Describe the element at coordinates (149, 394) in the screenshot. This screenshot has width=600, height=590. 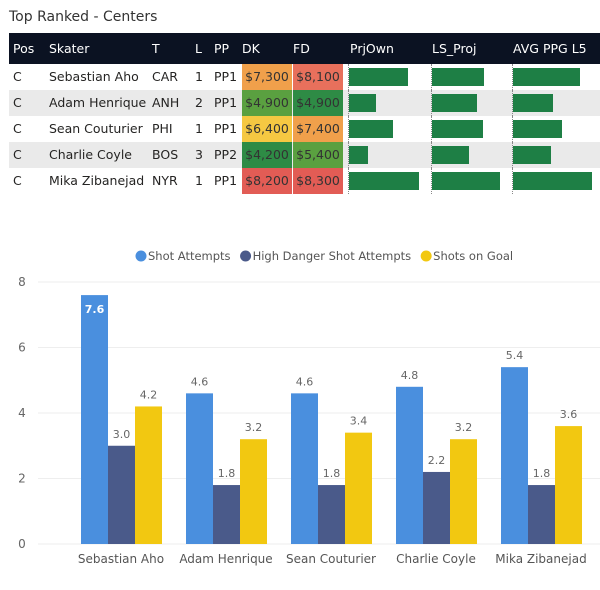
I see `data-label: 4.2` at that location.